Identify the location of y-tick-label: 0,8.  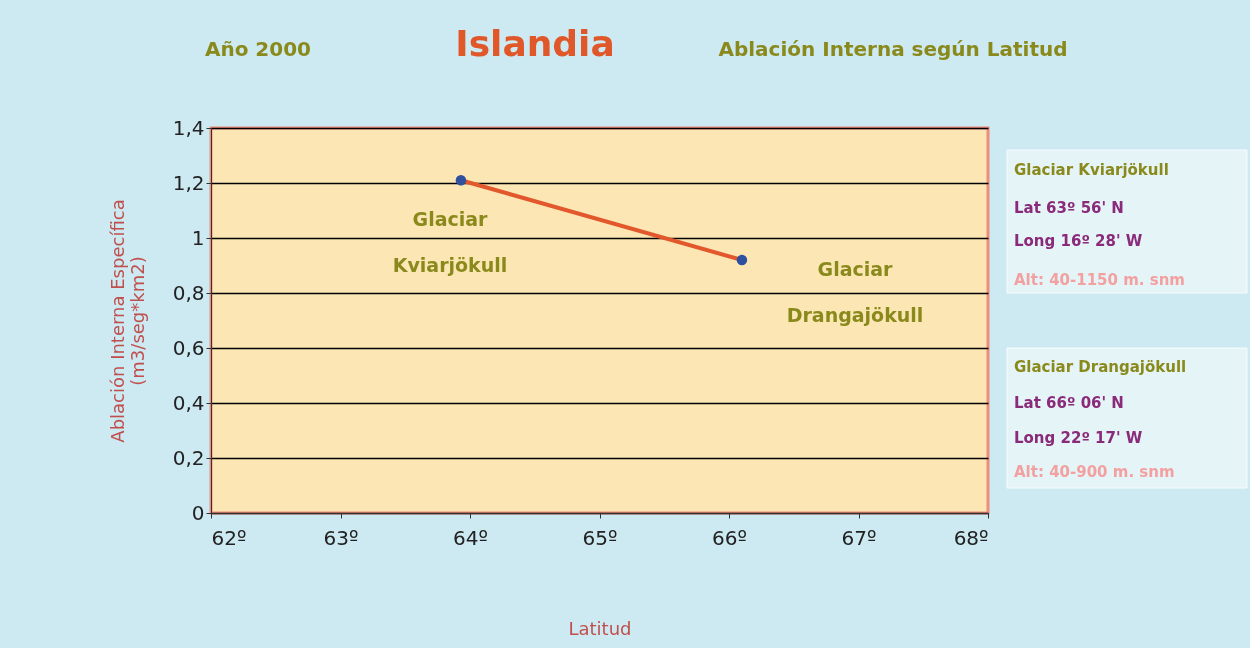
(188, 292).